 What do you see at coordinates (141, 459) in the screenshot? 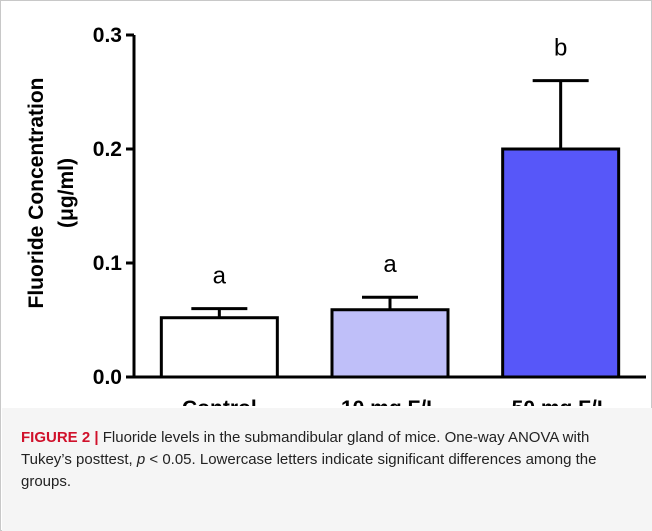
I see `caption-p-symbol: p` at bounding box center [141, 459].